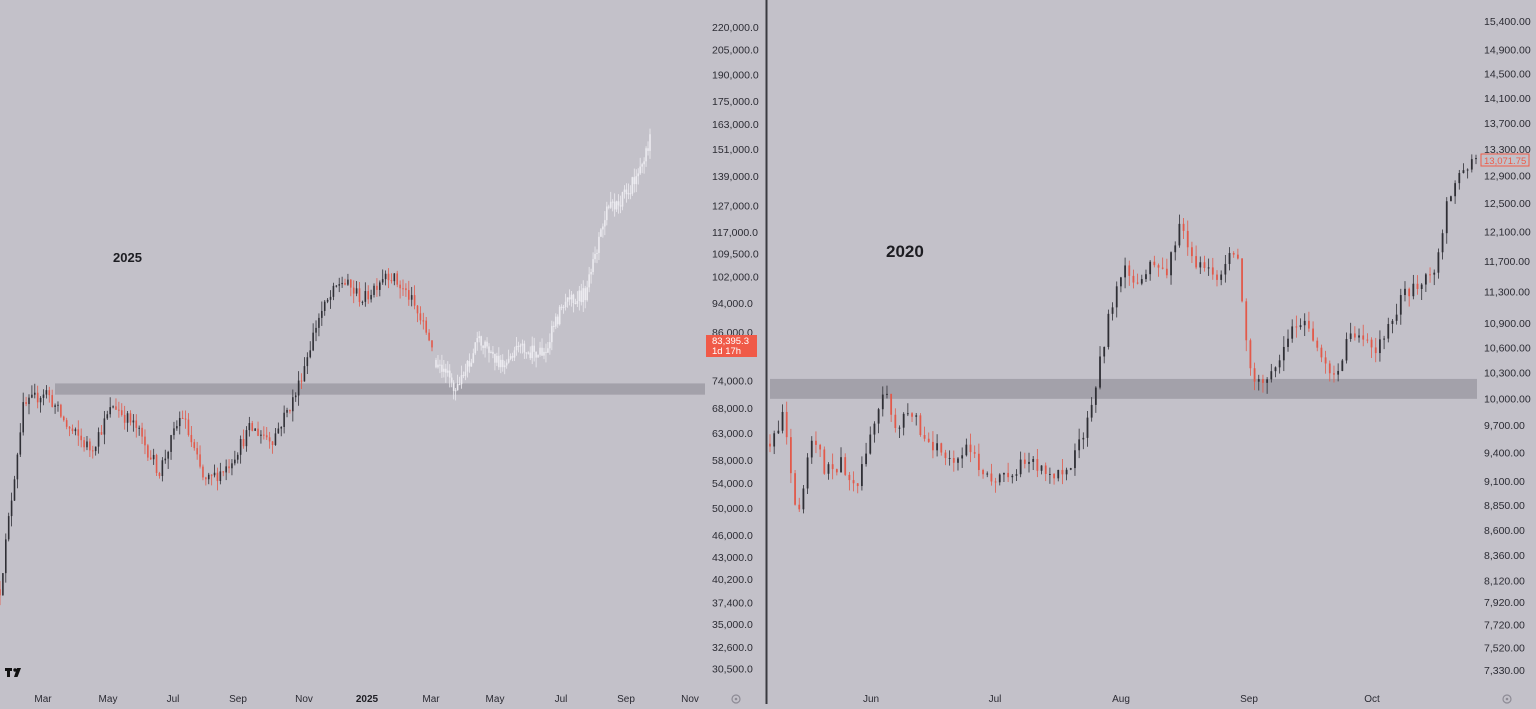 Image resolution: width=1536 pixels, height=709 pixels. Describe the element at coordinates (13, 672) in the screenshot. I see `tradingview-logo-icon` at that location.